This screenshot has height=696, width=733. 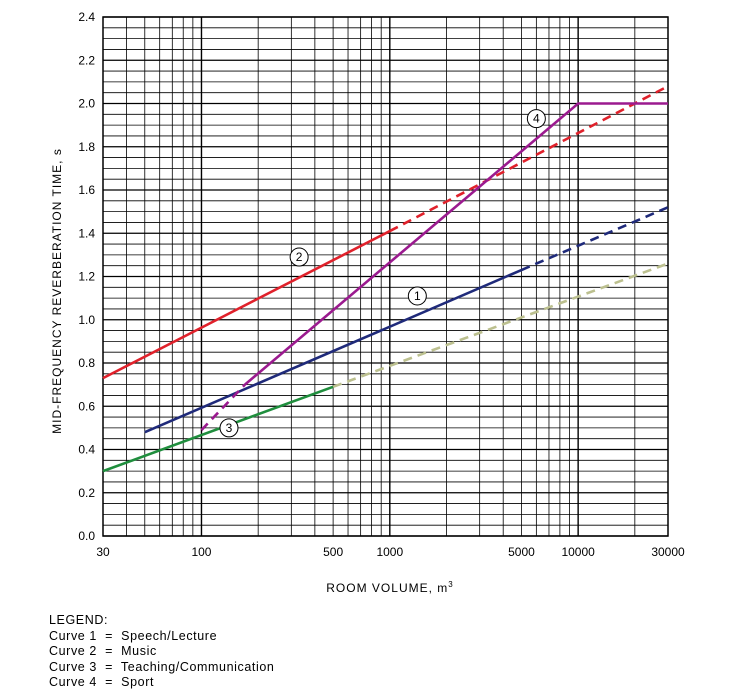 I want to click on y-axis-title: MID-FREQUENCY REVERBERATION TIME, s, so click(x=57, y=291).